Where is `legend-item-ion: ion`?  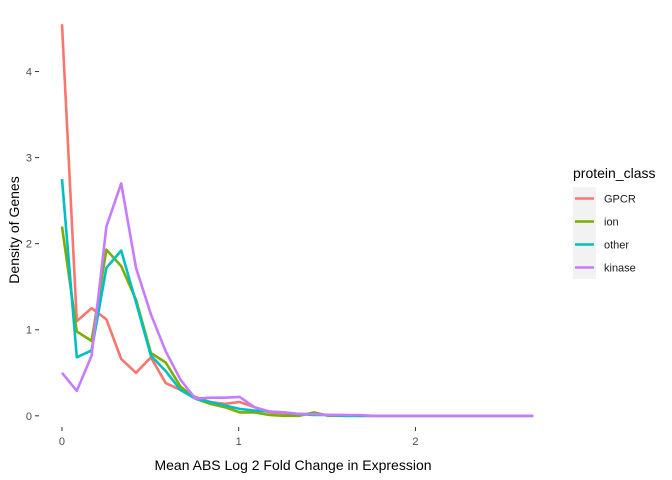 legend-item-ion: ion is located at coordinates (596, 221).